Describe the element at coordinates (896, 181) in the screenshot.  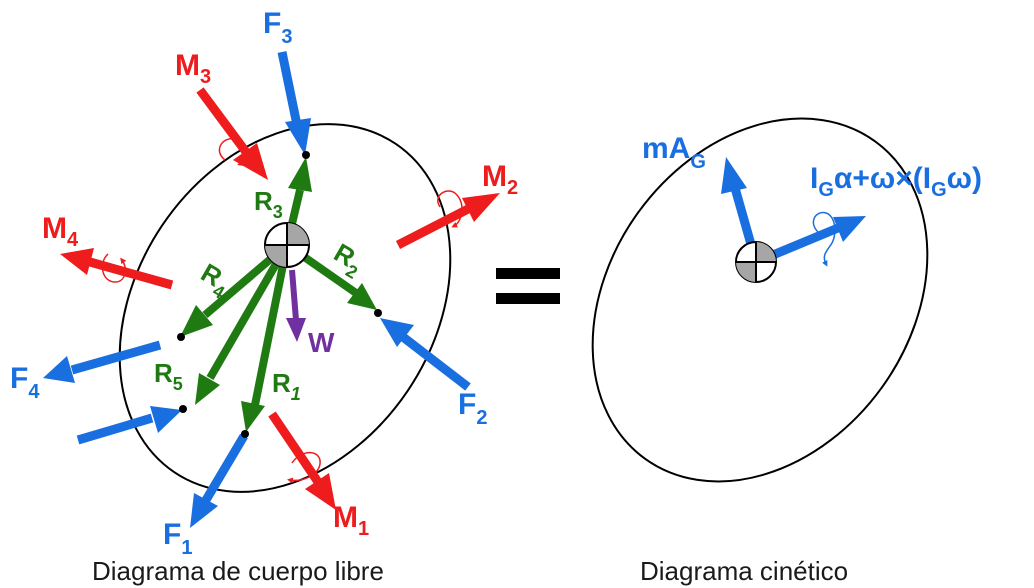
I see `label-angular-momentum-rate: IGα+ω×(IGω)` at that location.